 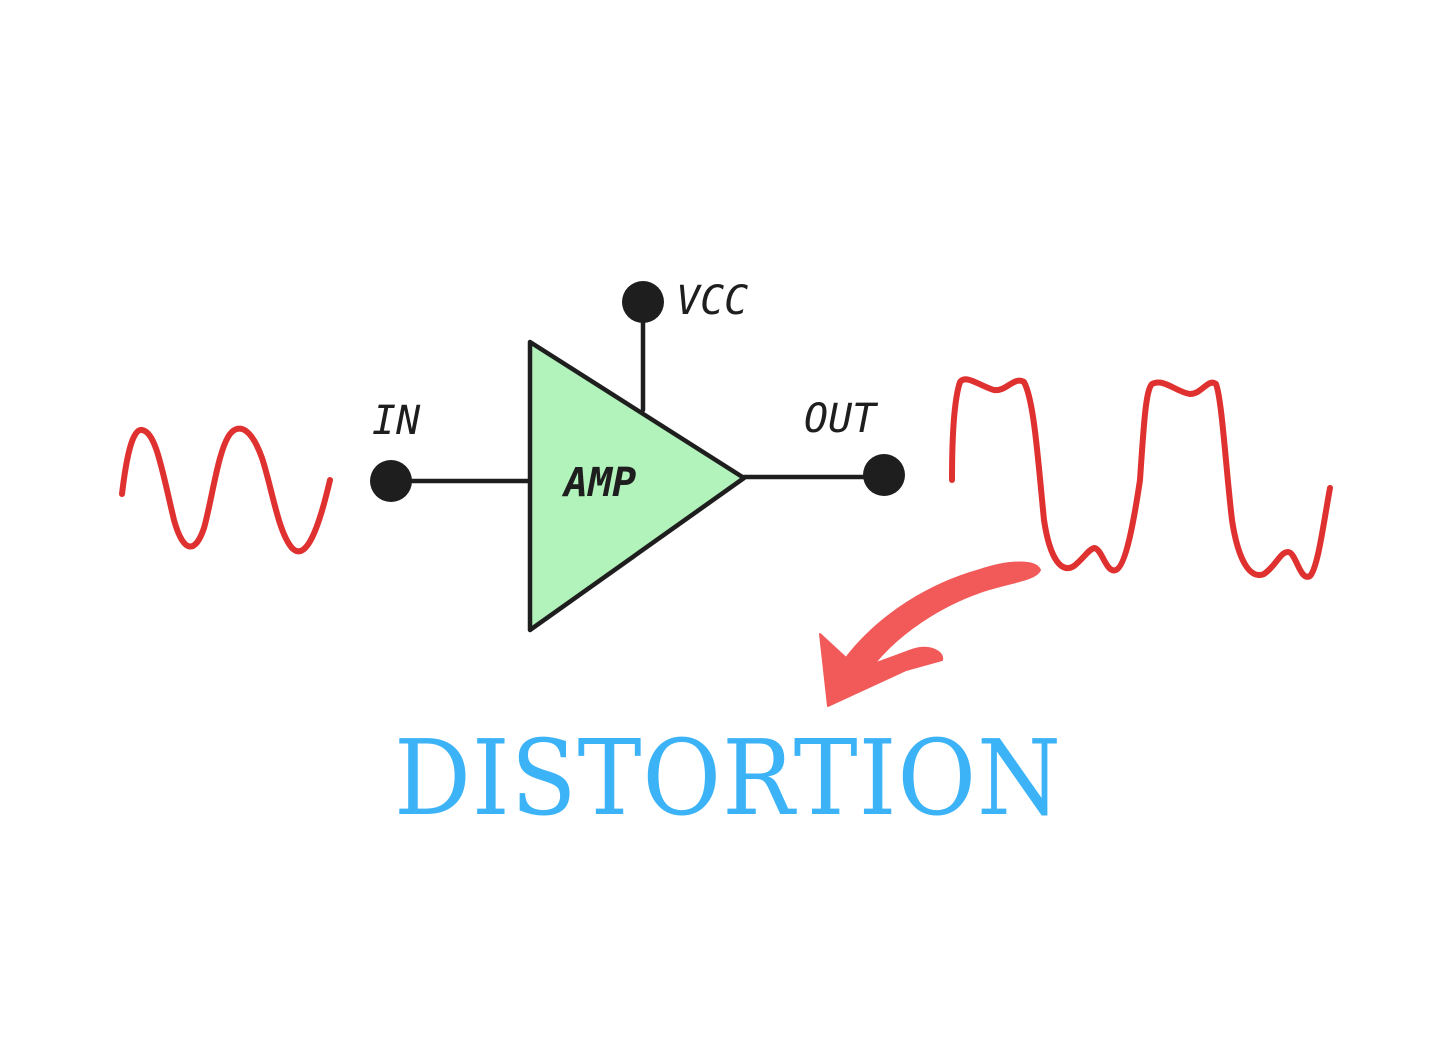 I want to click on input-label: IN, so click(x=396, y=421).